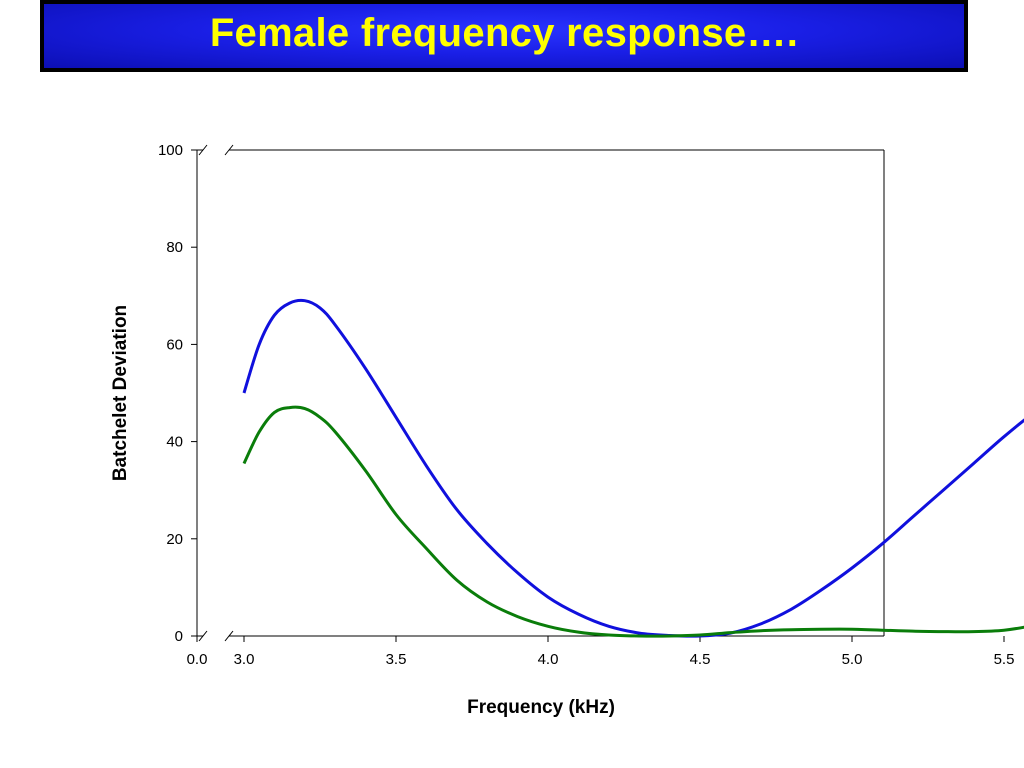  I want to click on x-tick-label: 4.5, so click(700, 659).